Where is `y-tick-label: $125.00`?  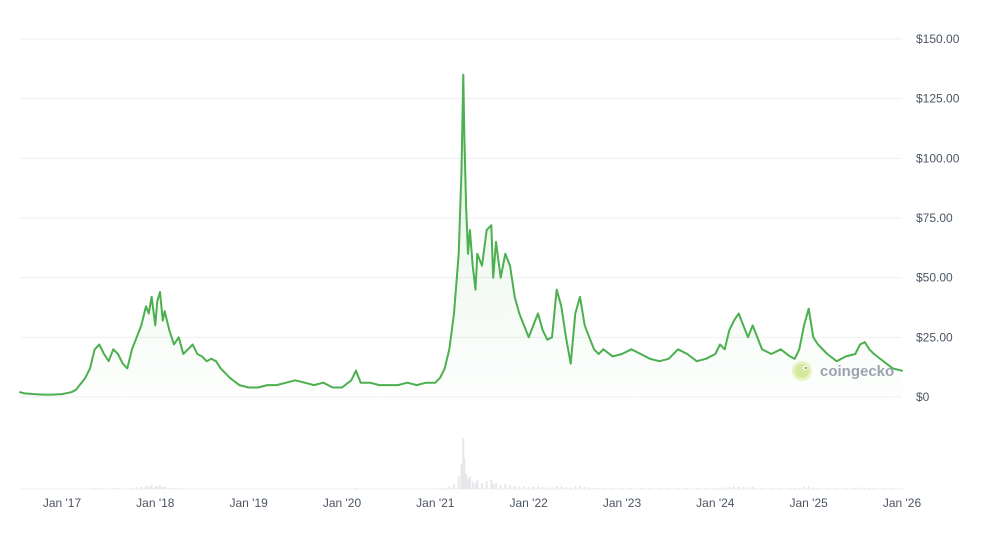 y-tick-label: $125.00 is located at coordinates (938, 99).